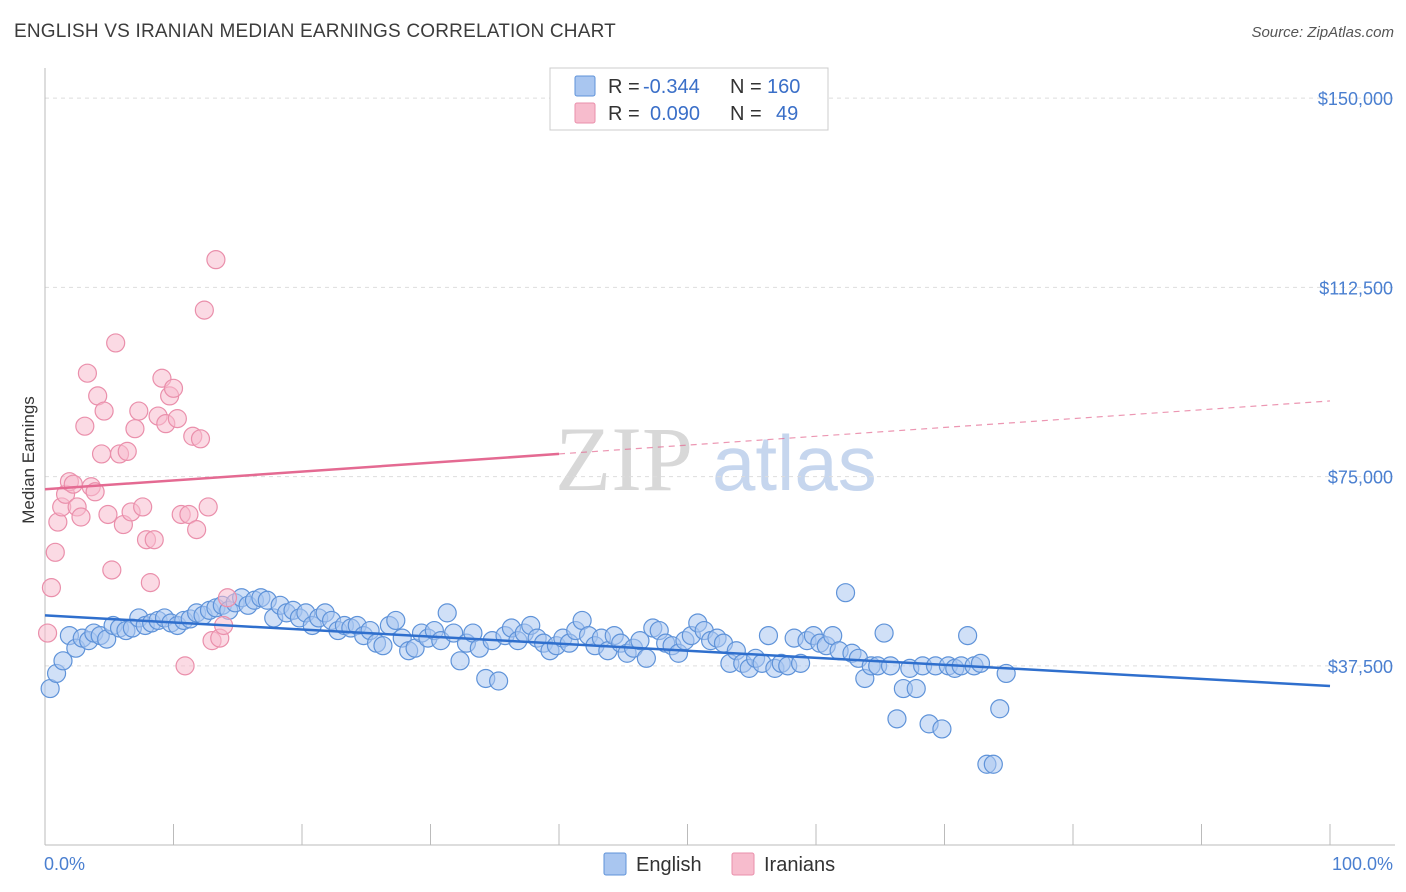  I want to click on chart-source: Source: ZipAtlas.com, so click(1322, 32).